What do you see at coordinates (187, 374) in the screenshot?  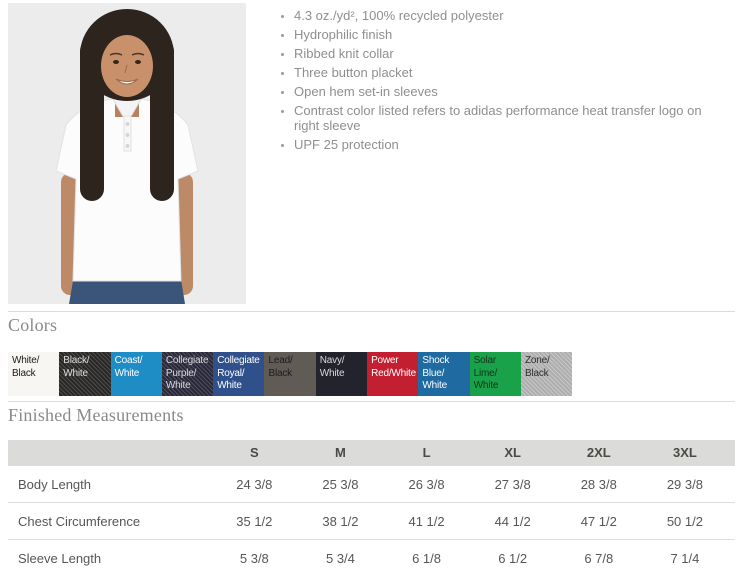 I see `color-swatch-collegiate-purple-white: Collegiate Purple/White` at bounding box center [187, 374].